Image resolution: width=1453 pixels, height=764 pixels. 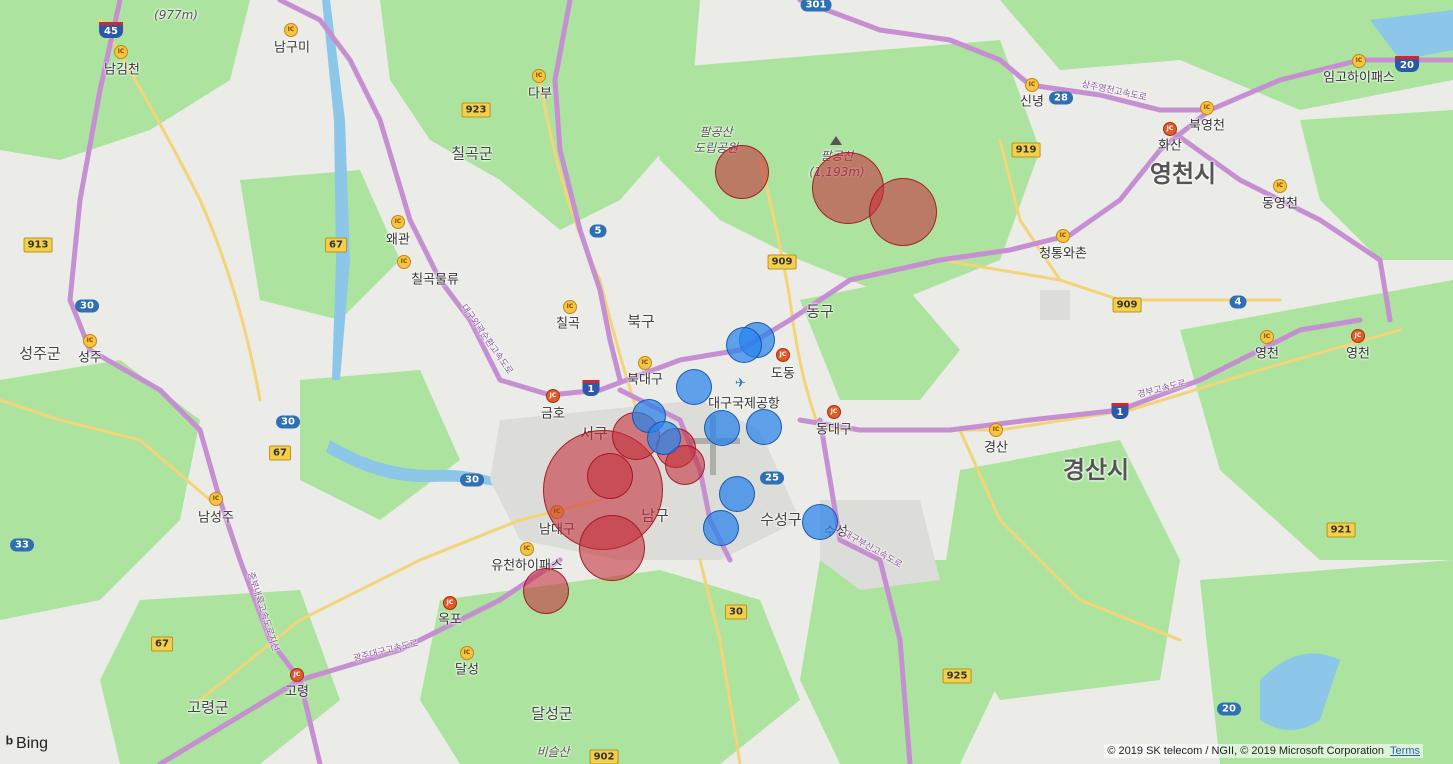 I want to click on place-label: 칠곡물류, so click(x=435, y=280).